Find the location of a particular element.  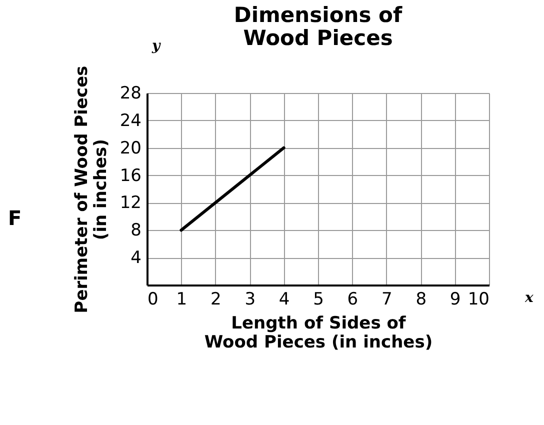

x-tick-label: 5 is located at coordinates (318, 300).